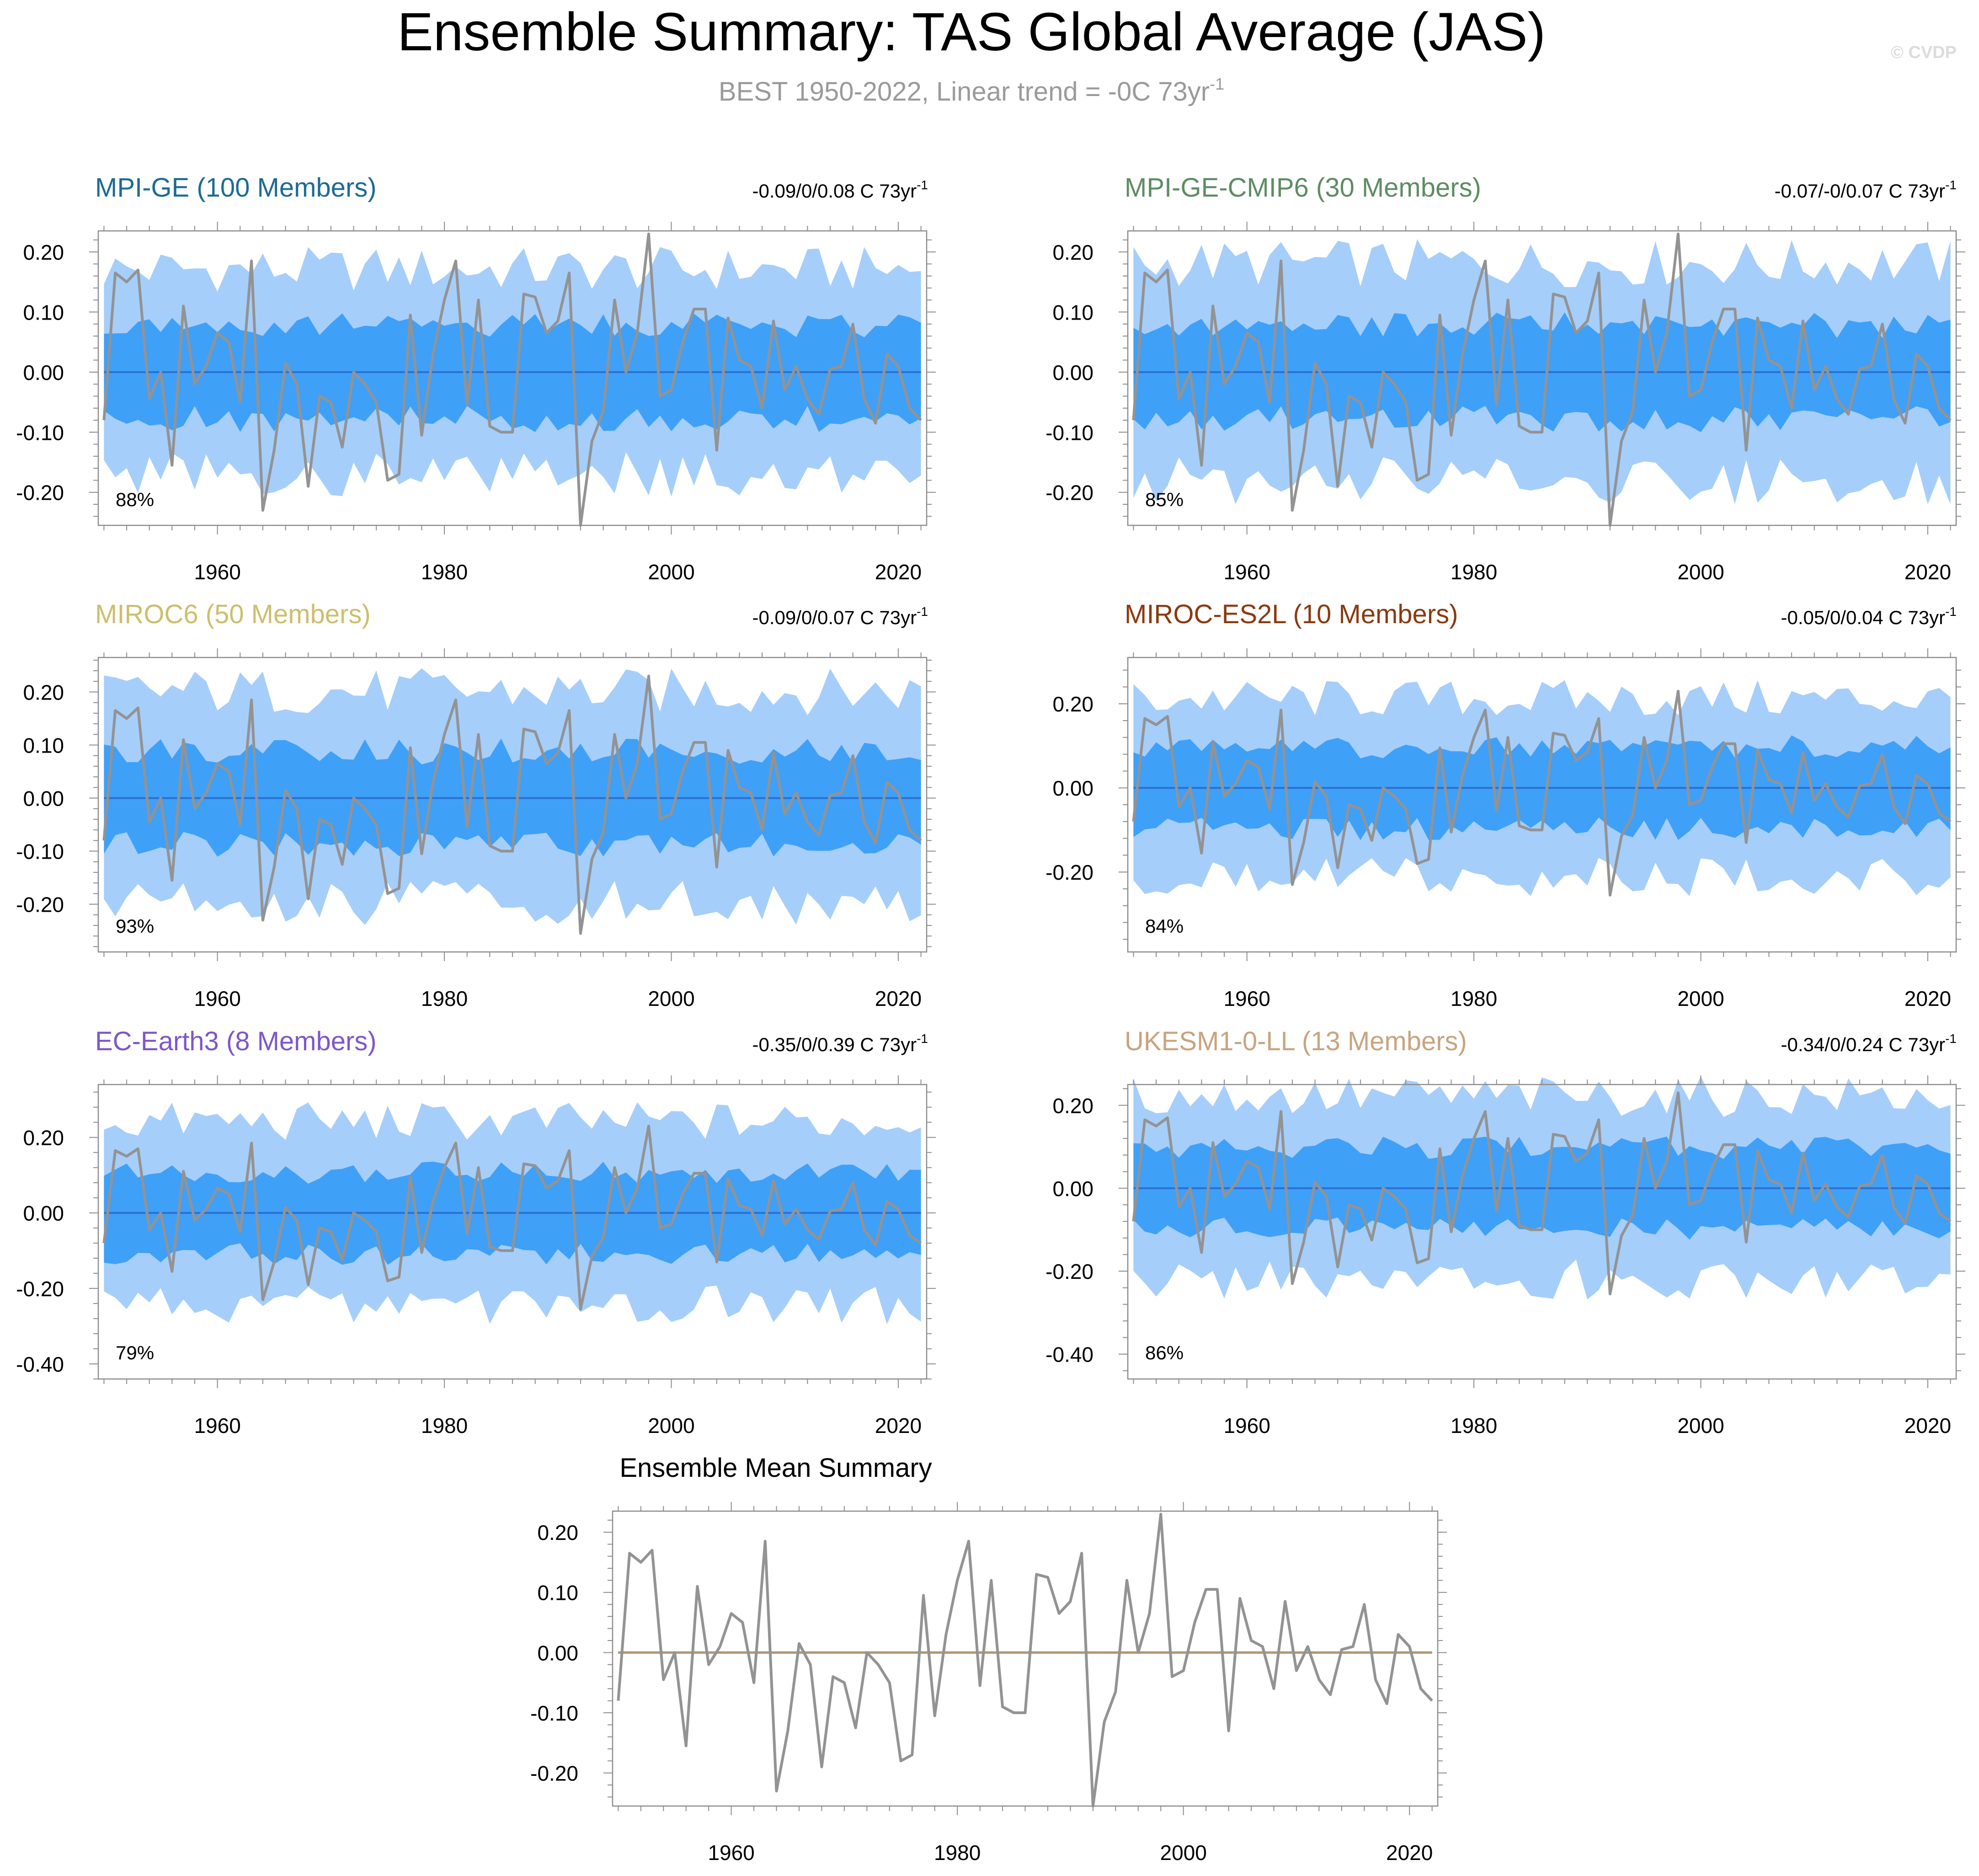  Describe the element at coordinates (236, 188) in the screenshot. I see `panel-title: MPI-GE (100 Members)` at that location.